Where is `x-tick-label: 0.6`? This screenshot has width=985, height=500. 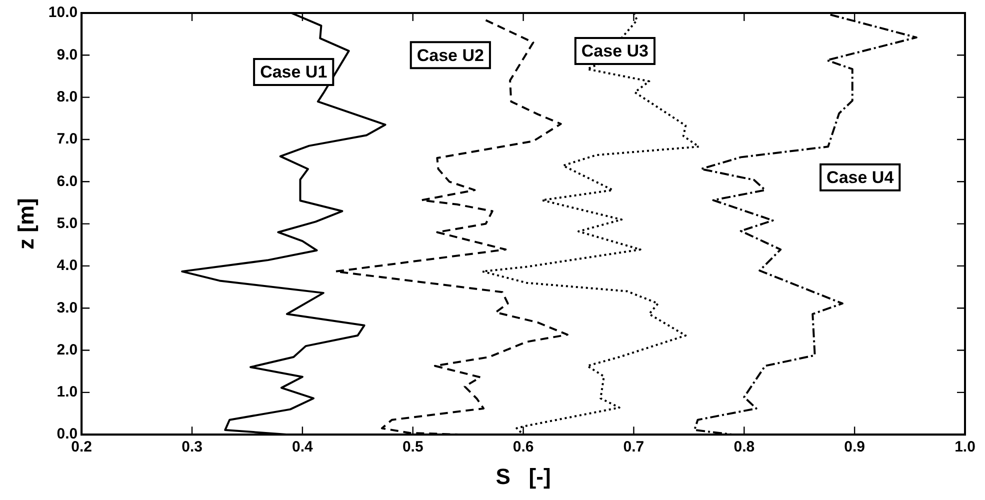
x-tick-label: 0.6 is located at coordinates (523, 447).